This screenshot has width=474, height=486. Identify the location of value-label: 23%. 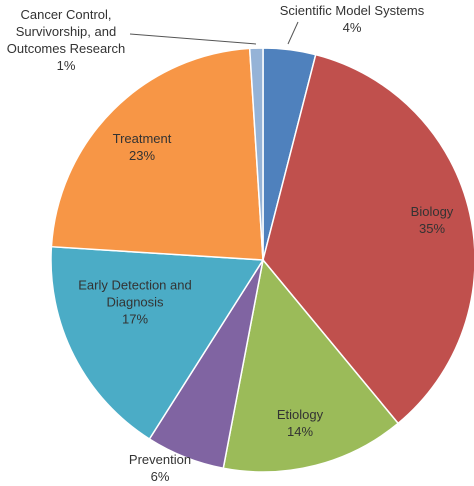
(142, 155).